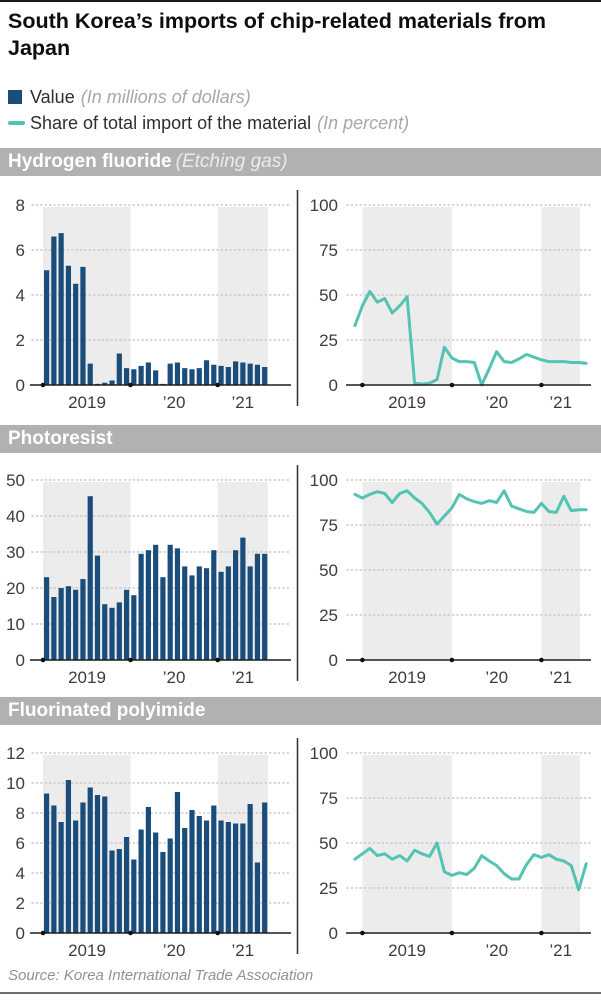 The image size is (601, 1000). I want to click on section-title: Fluorinated polyimide, so click(107, 710).